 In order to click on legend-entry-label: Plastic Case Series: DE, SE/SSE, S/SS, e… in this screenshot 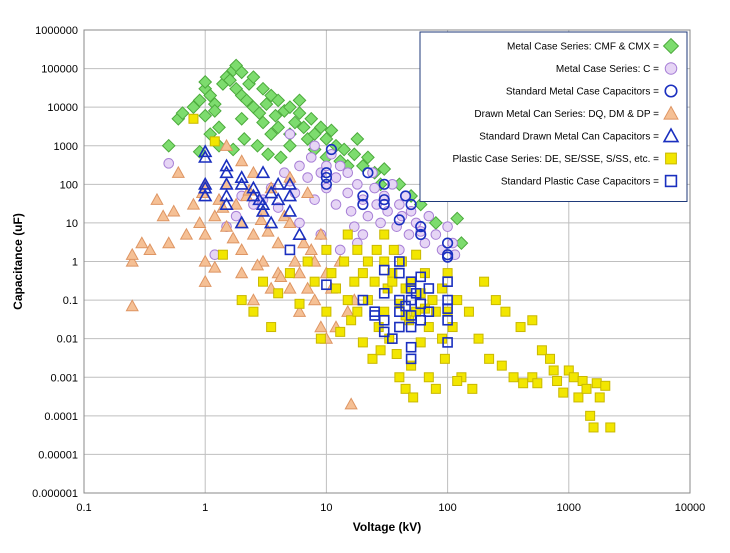, I will do `click(556, 159)`.